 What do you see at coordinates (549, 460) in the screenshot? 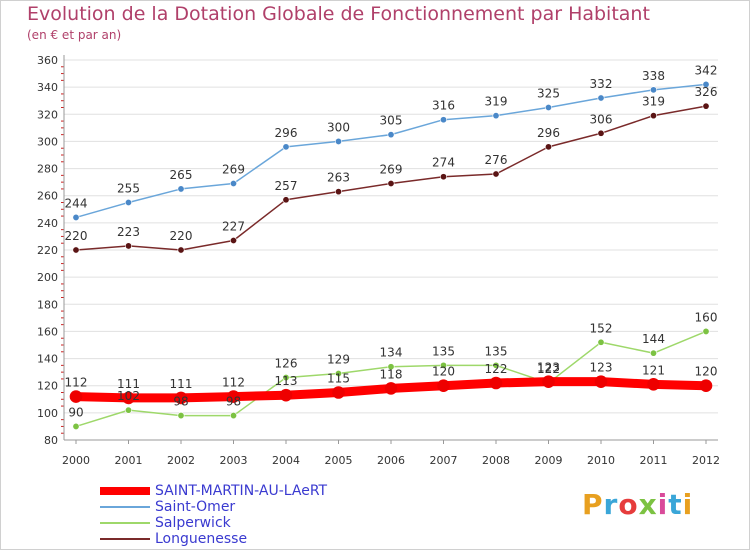
I see `x-tick-label: 2009` at bounding box center [549, 460].